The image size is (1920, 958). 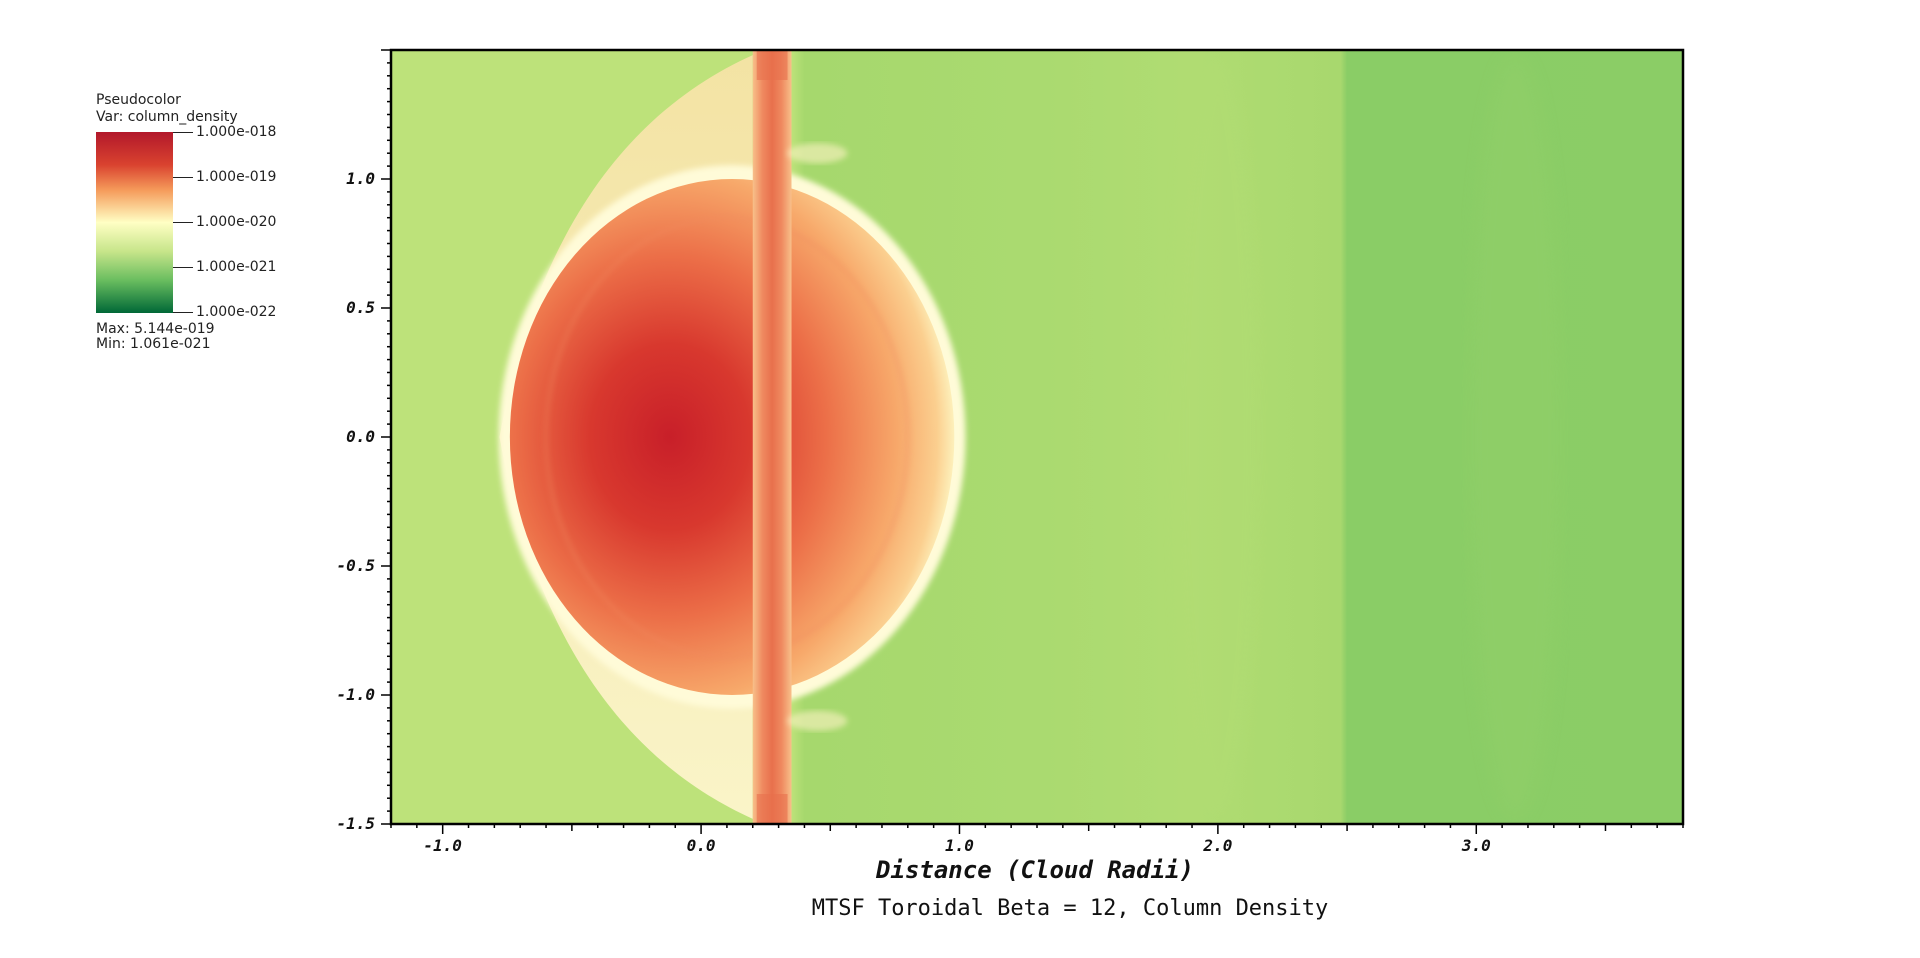 What do you see at coordinates (155, 329) in the screenshot?
I see `legend-max: Max: 5.144e-019` at bounding box center [155, 329].